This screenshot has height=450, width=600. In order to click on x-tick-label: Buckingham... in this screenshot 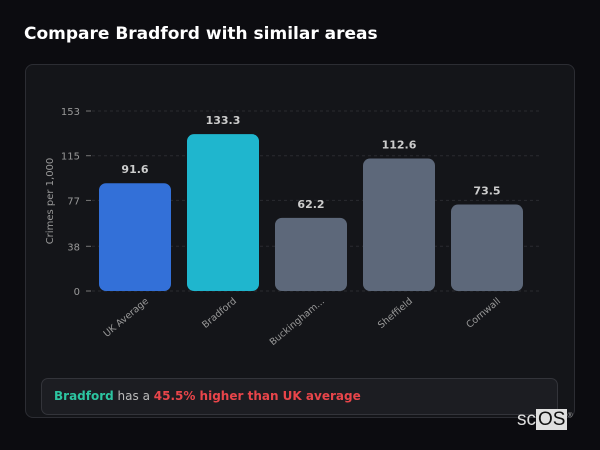, I will do `click(297, 322)`.